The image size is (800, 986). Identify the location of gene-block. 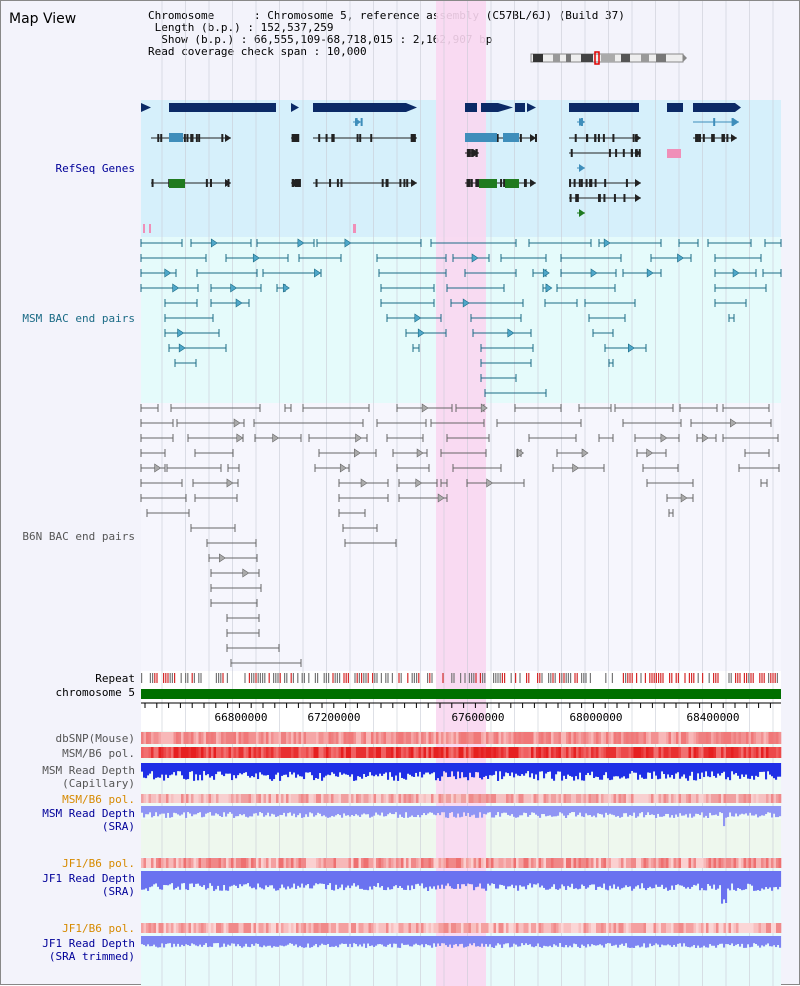
(675, 107).